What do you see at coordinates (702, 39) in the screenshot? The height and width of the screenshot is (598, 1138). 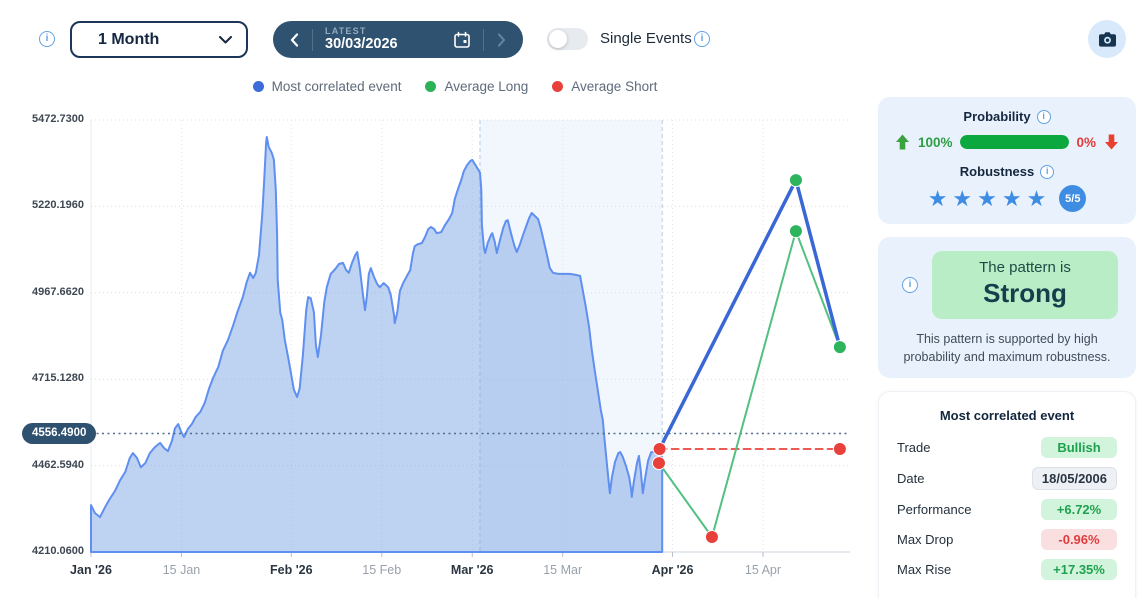 I see `single-events-info-icon: i` at bounding box center [702, 39].